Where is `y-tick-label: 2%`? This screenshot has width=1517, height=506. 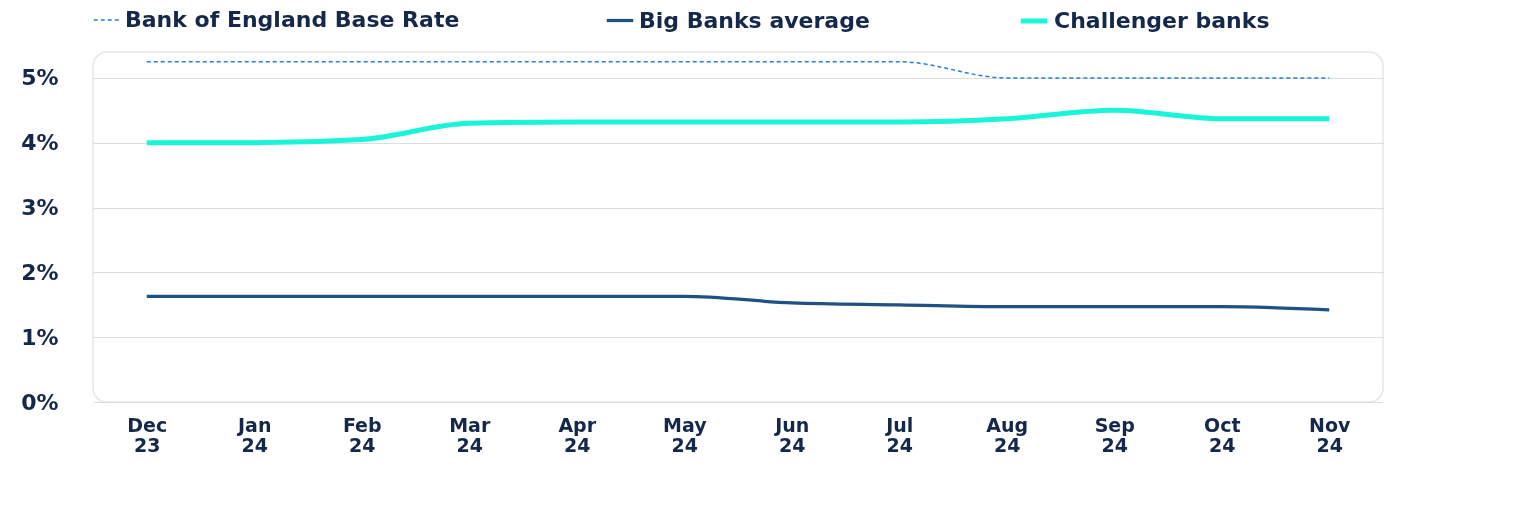 y-tick-label: 2% is located at coordinates (40, 272).